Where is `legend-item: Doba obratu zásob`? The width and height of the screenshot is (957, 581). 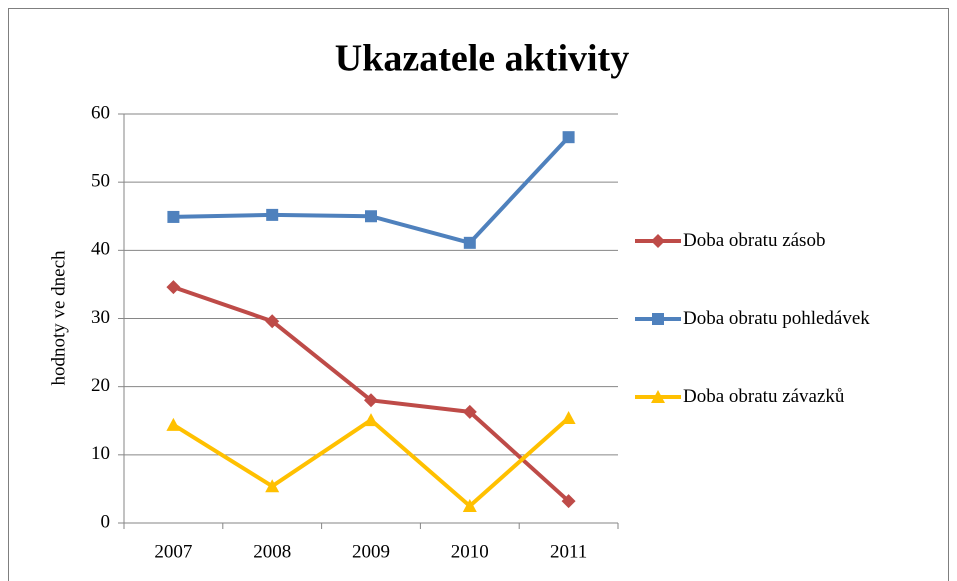
legend-item: Doba obratu zásob is located at coordinates (793, 267).